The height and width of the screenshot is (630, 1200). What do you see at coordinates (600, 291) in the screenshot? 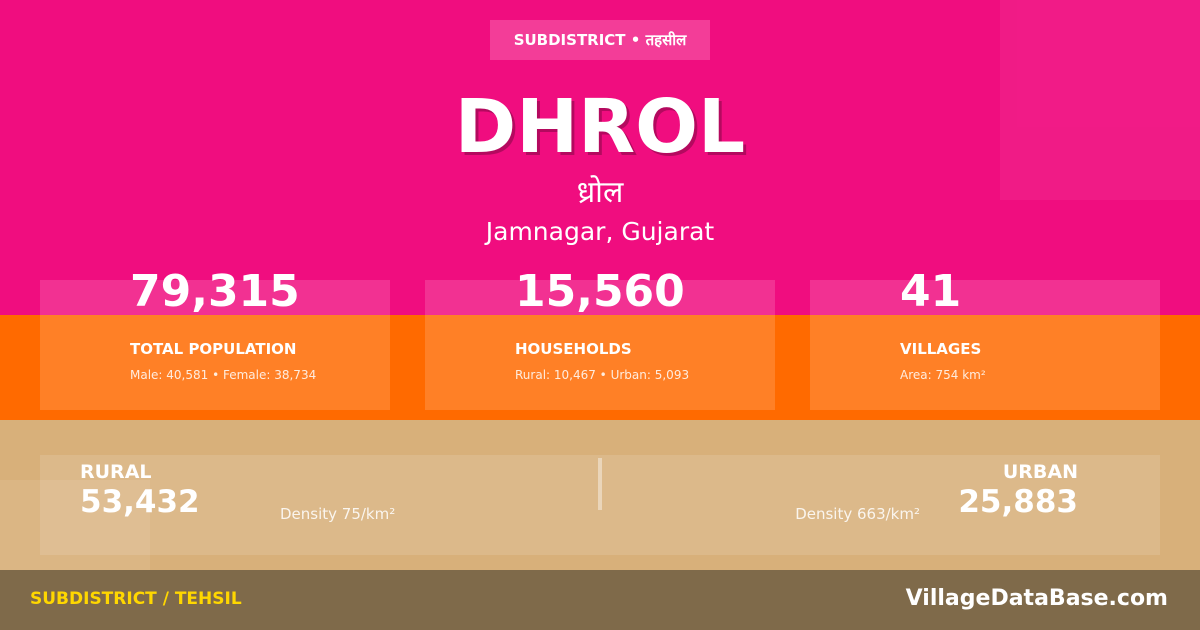
I see `stat-value: 15,560` at bounding box center [600, 291].